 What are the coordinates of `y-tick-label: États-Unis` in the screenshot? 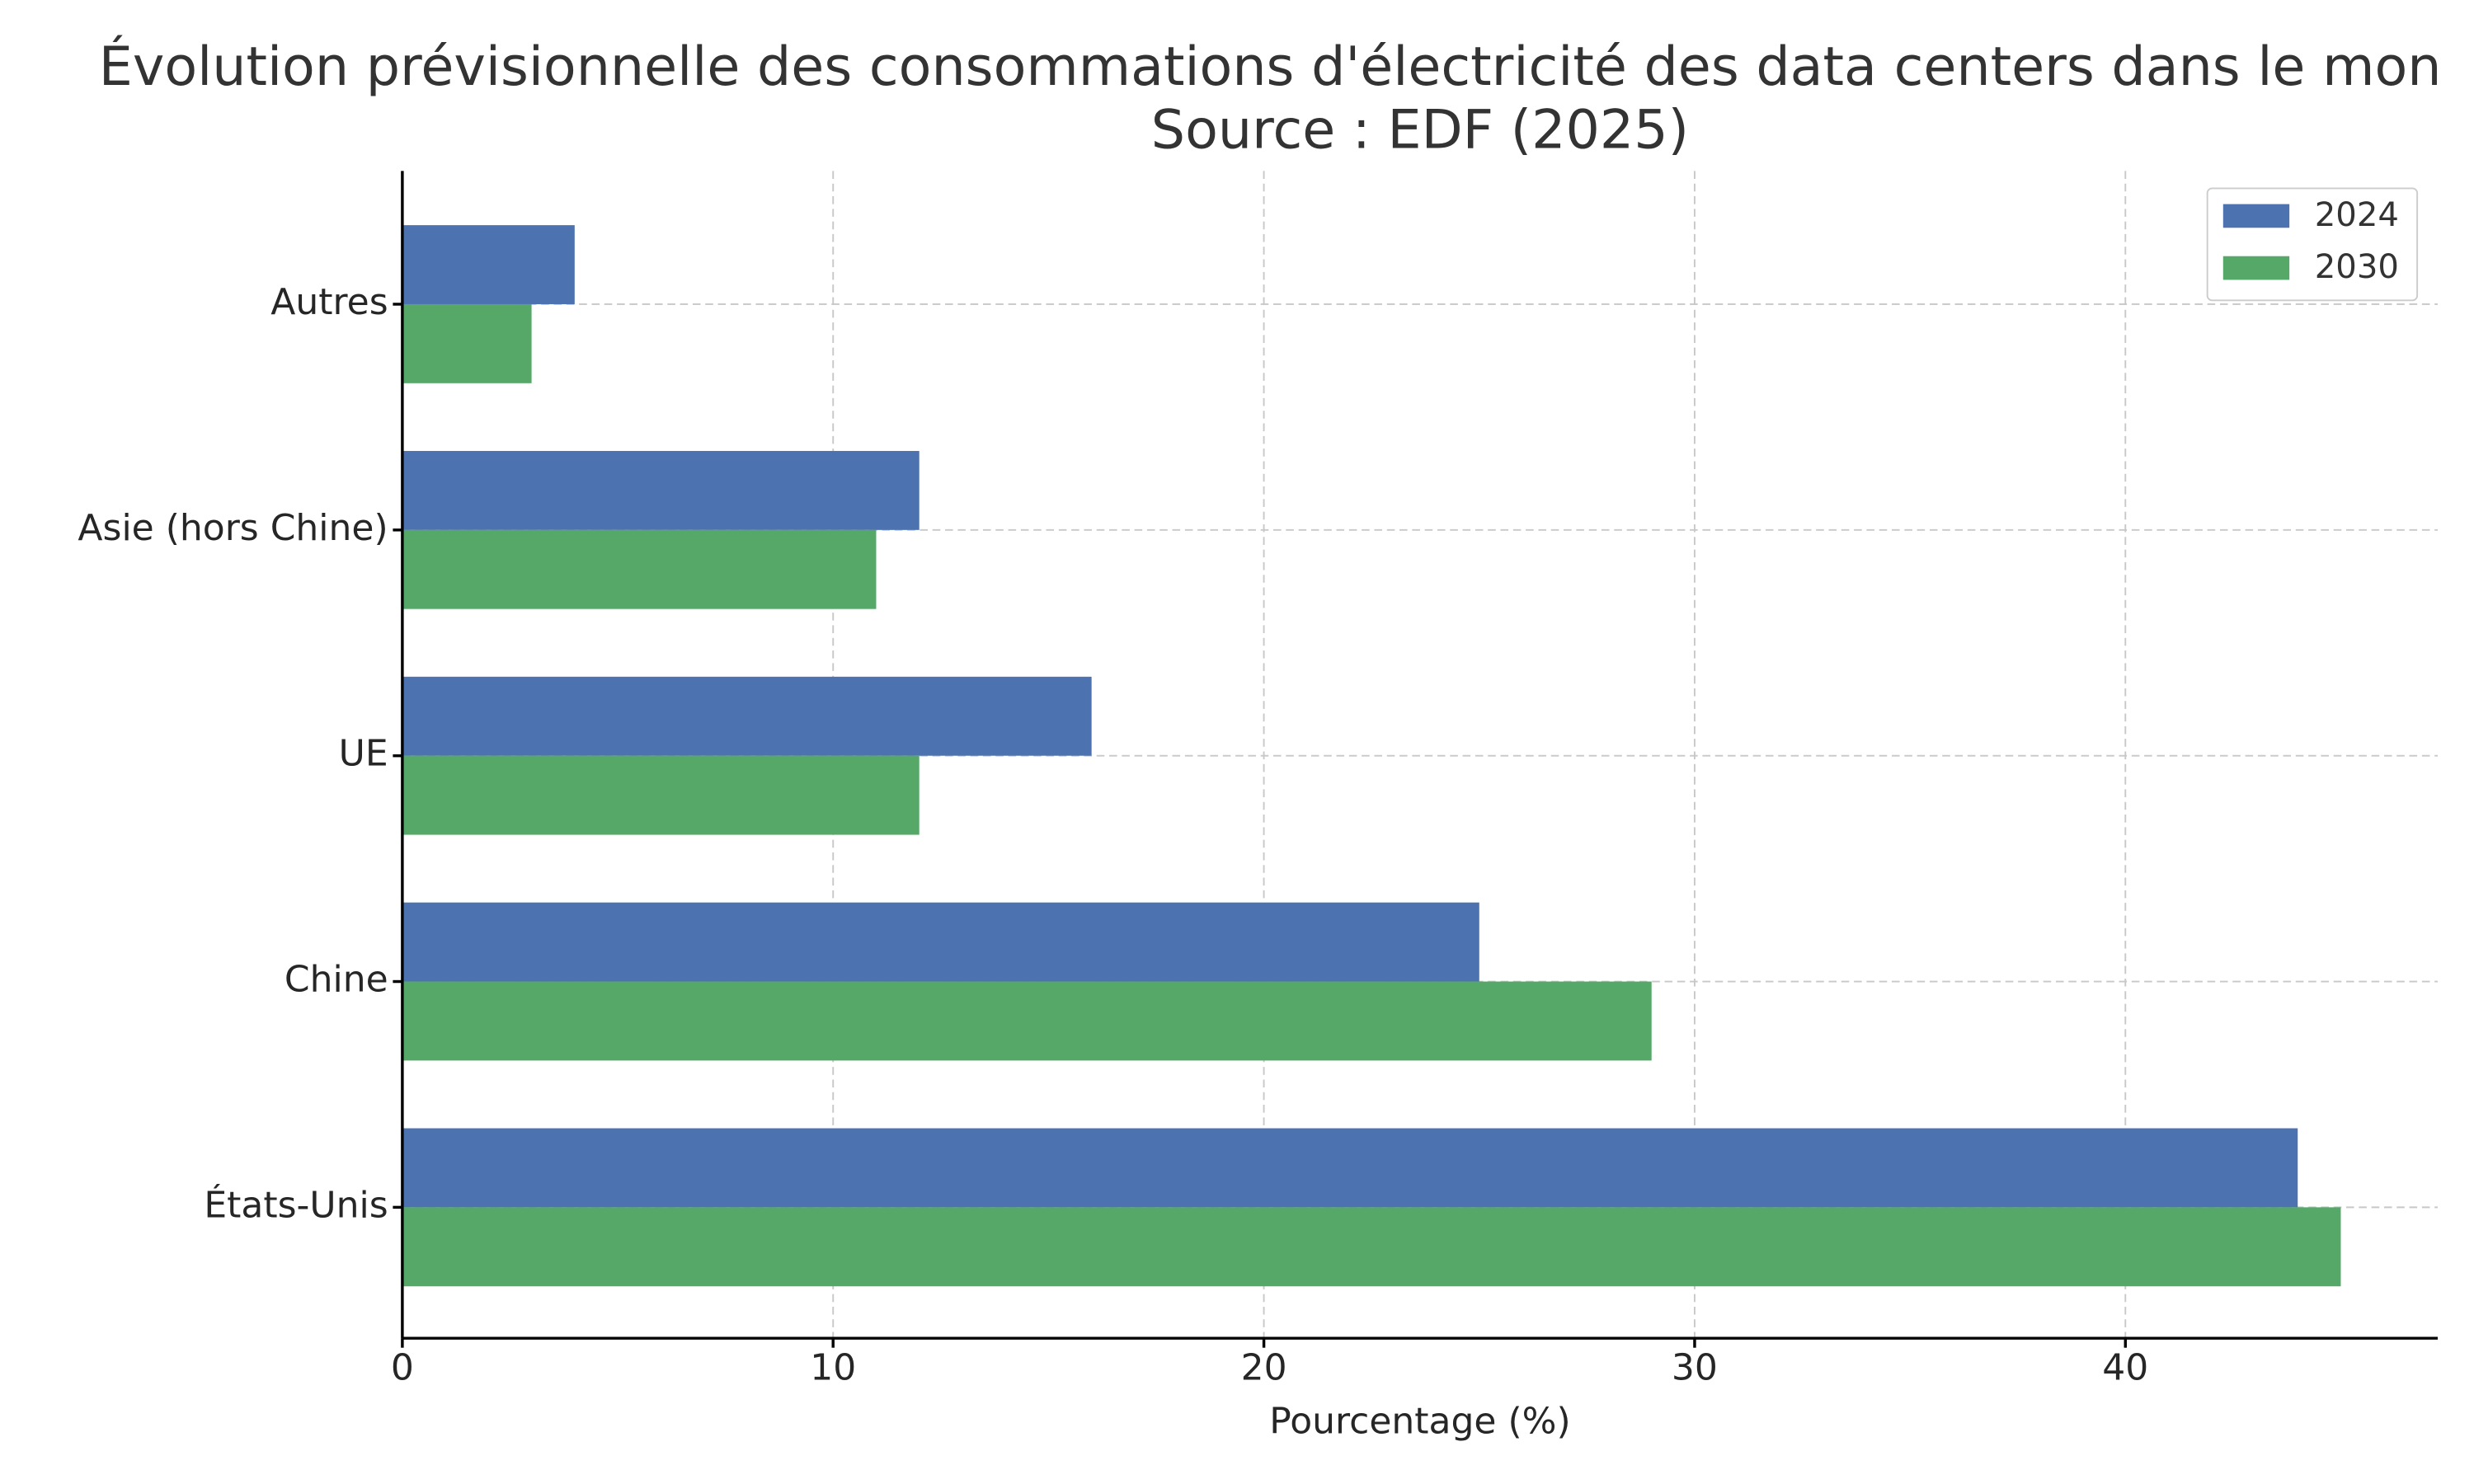 It's located at (296, 1204).